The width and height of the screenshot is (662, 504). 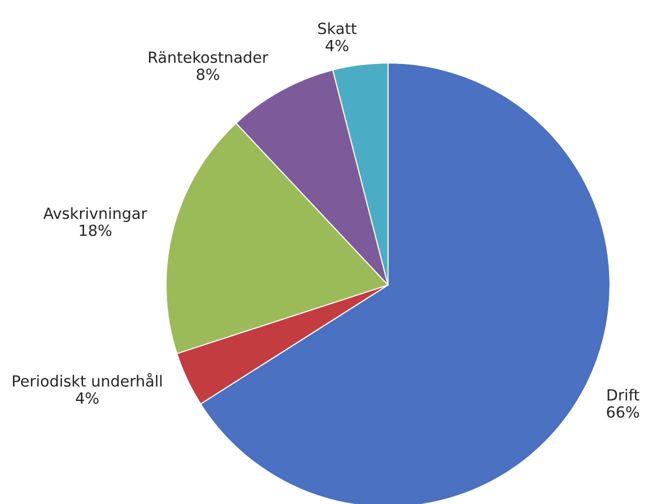 I want to click on data-label: 18%, so click(x=96, y=230).